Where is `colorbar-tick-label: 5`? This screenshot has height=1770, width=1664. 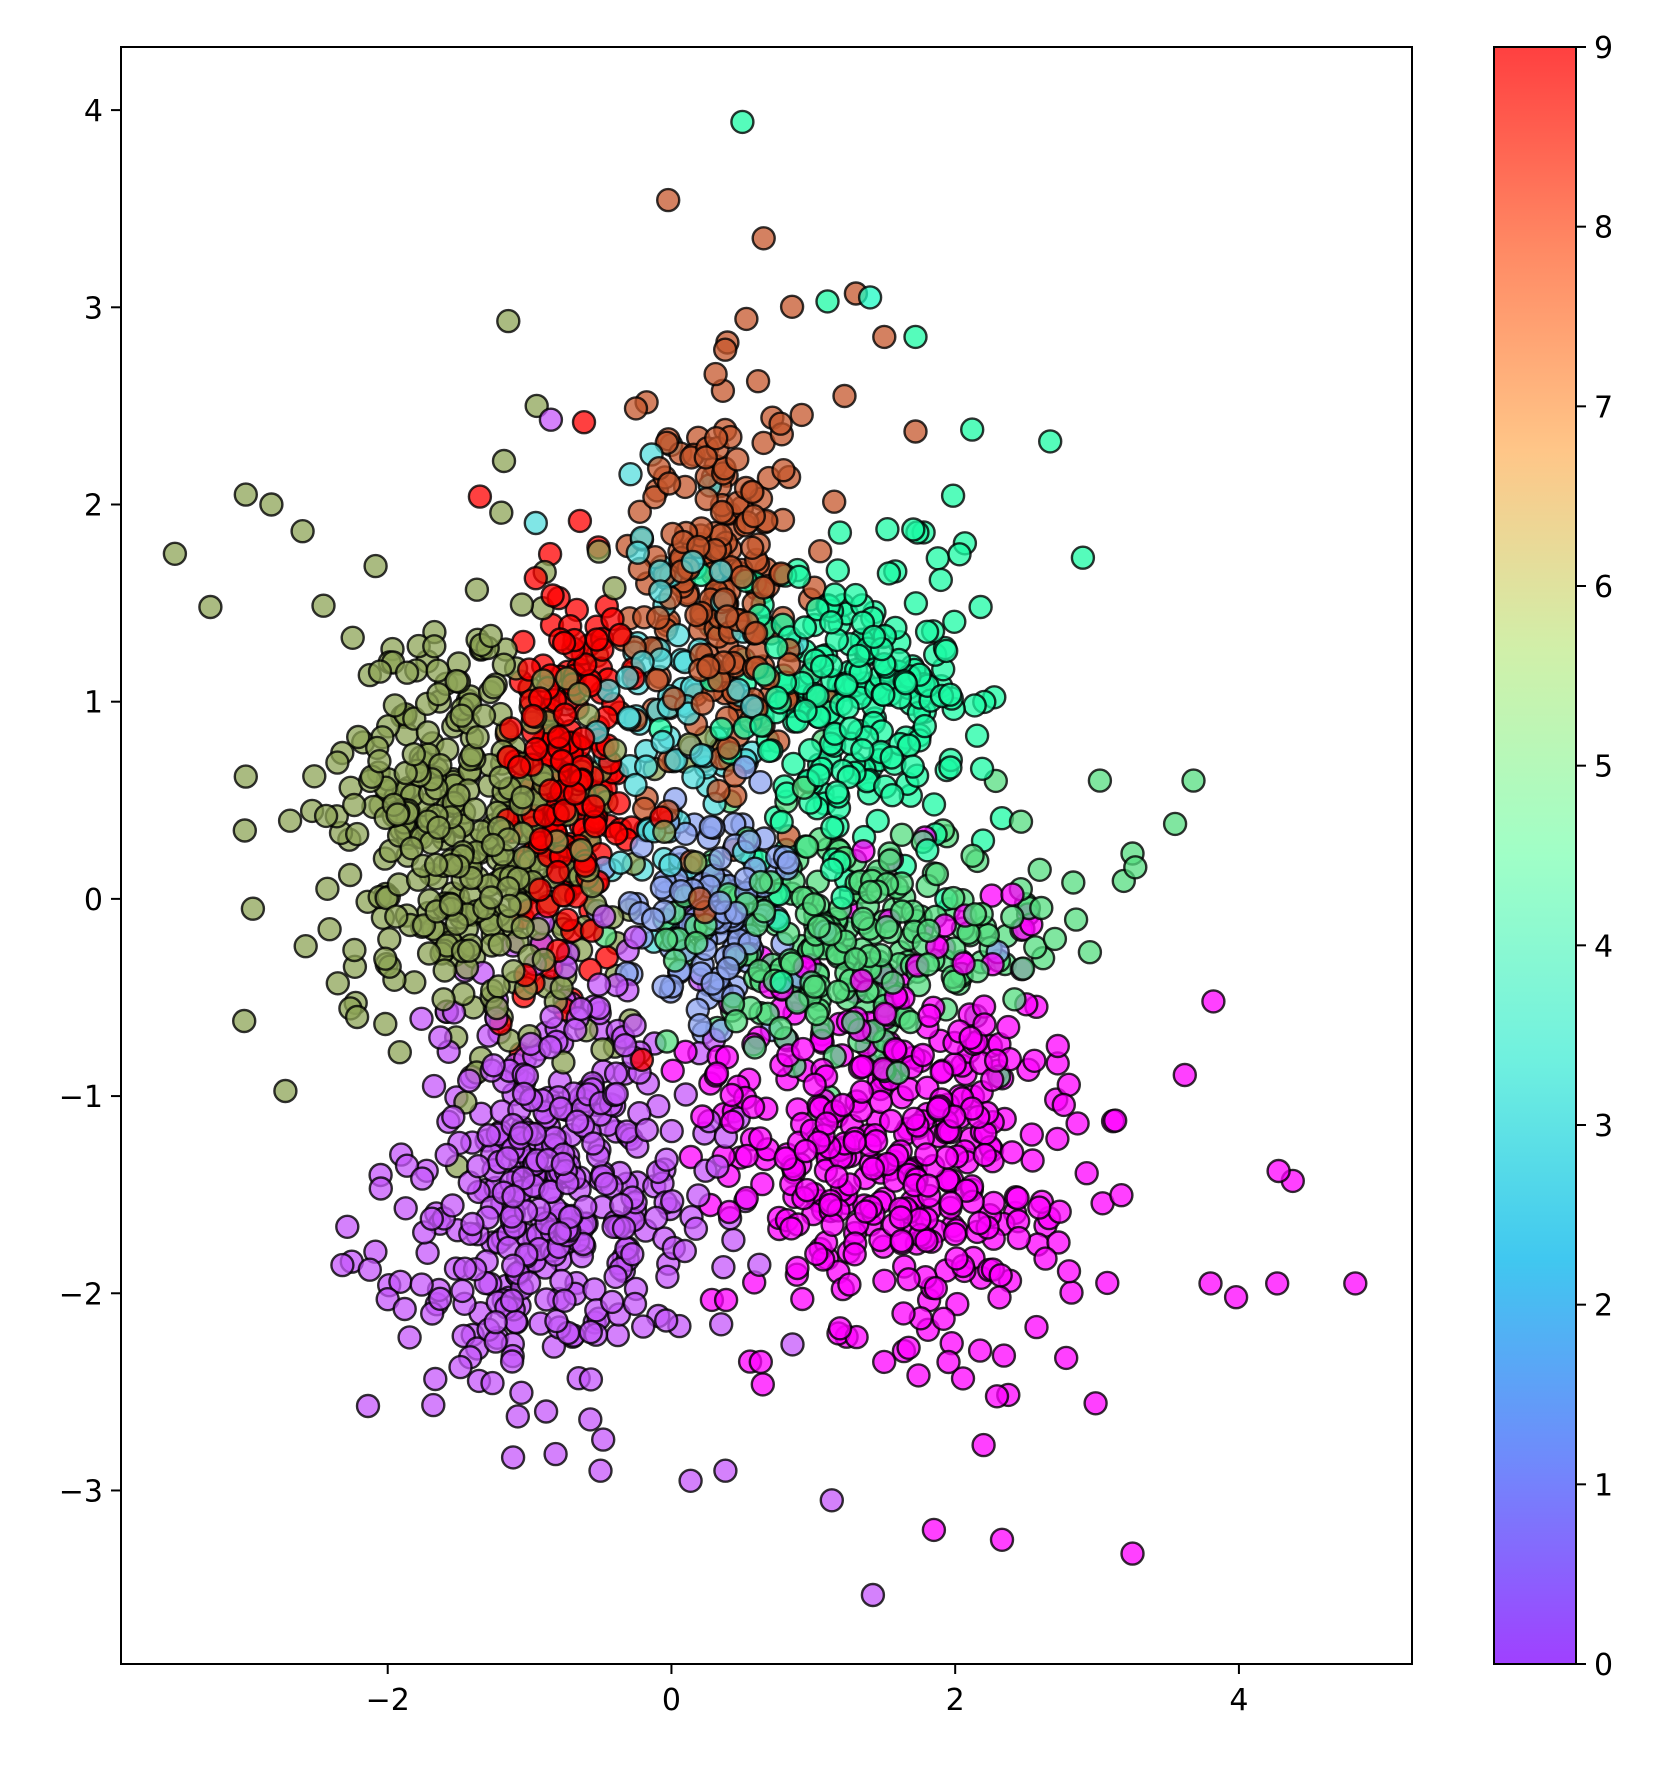
colorbar-tick-label: 5 is located at coordinates (1603, 767).